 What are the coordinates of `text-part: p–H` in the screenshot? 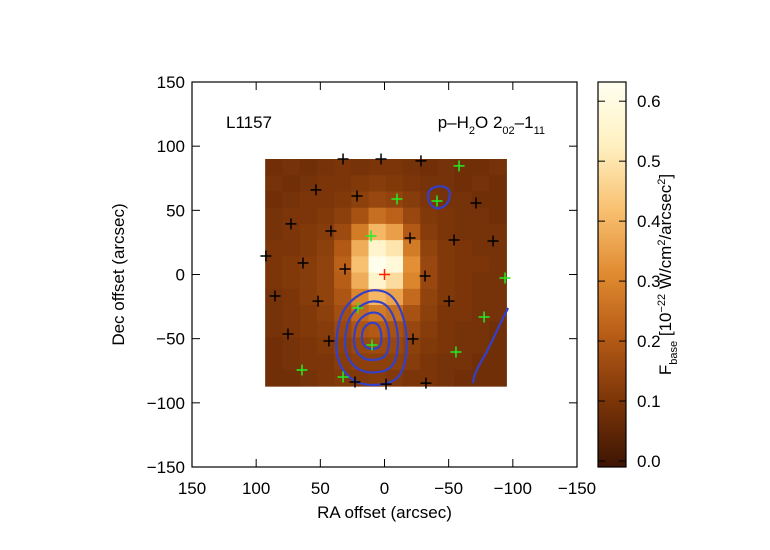 It's located at (453, 122).